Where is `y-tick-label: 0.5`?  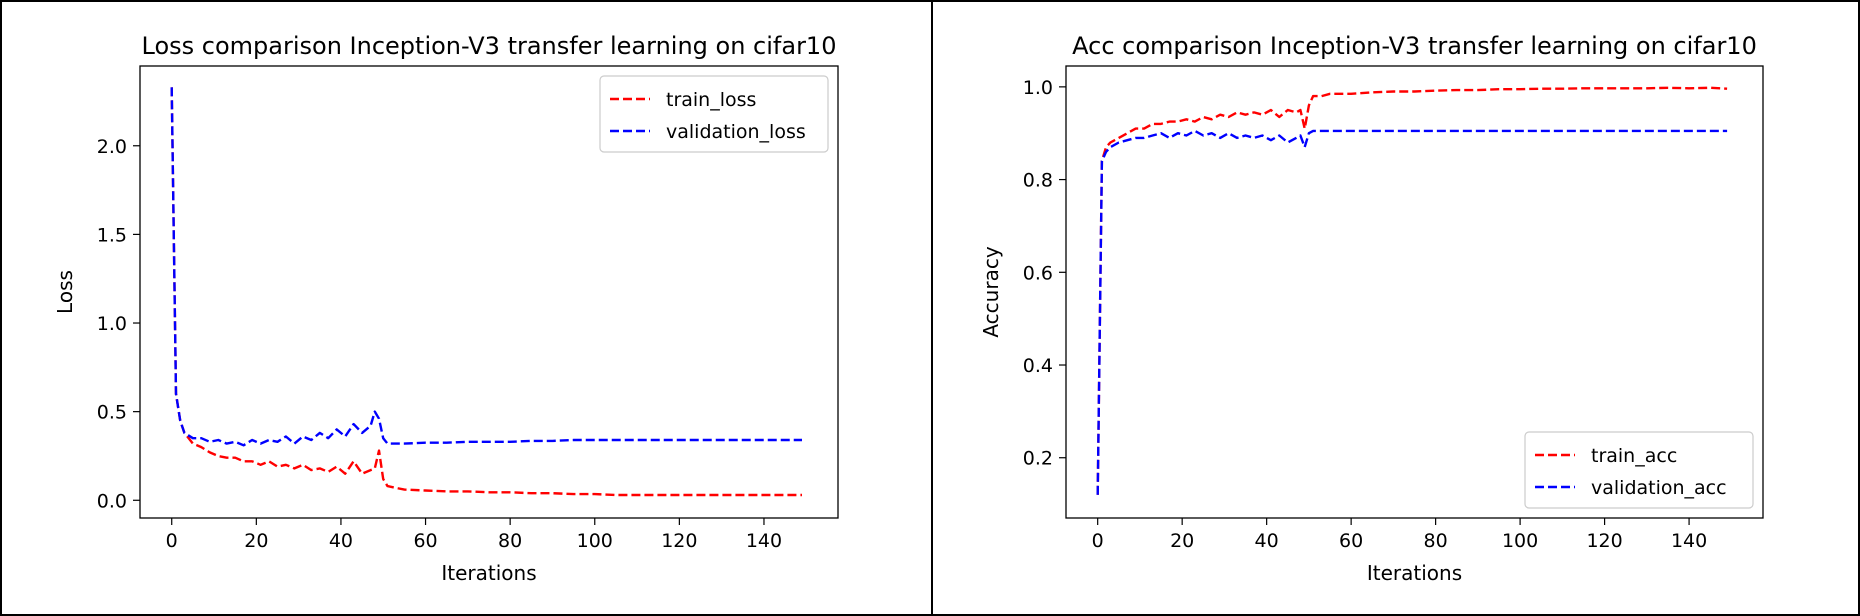
y-tick-label: 0.5 is located at coordinates (112, 413).